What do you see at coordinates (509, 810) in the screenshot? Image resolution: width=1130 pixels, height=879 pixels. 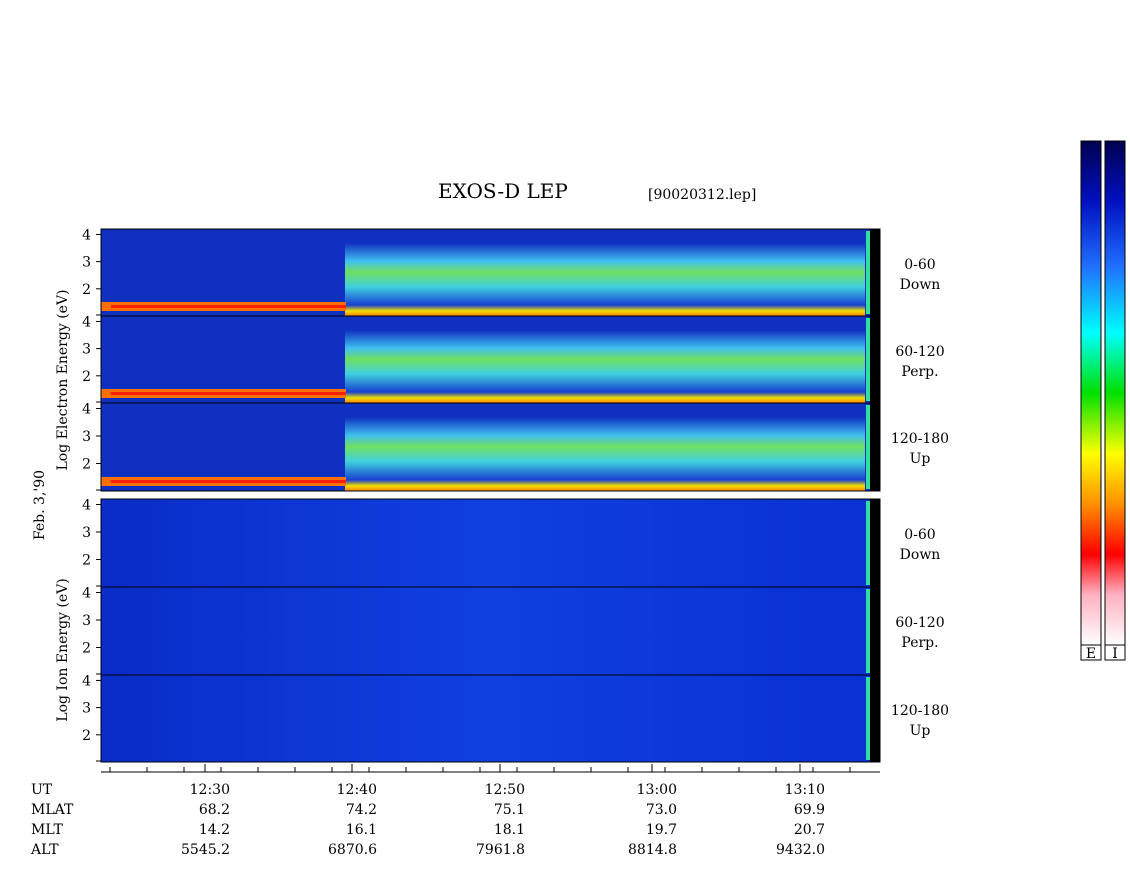 I see `table-value: 75.1` at bounding box center [509, 810].